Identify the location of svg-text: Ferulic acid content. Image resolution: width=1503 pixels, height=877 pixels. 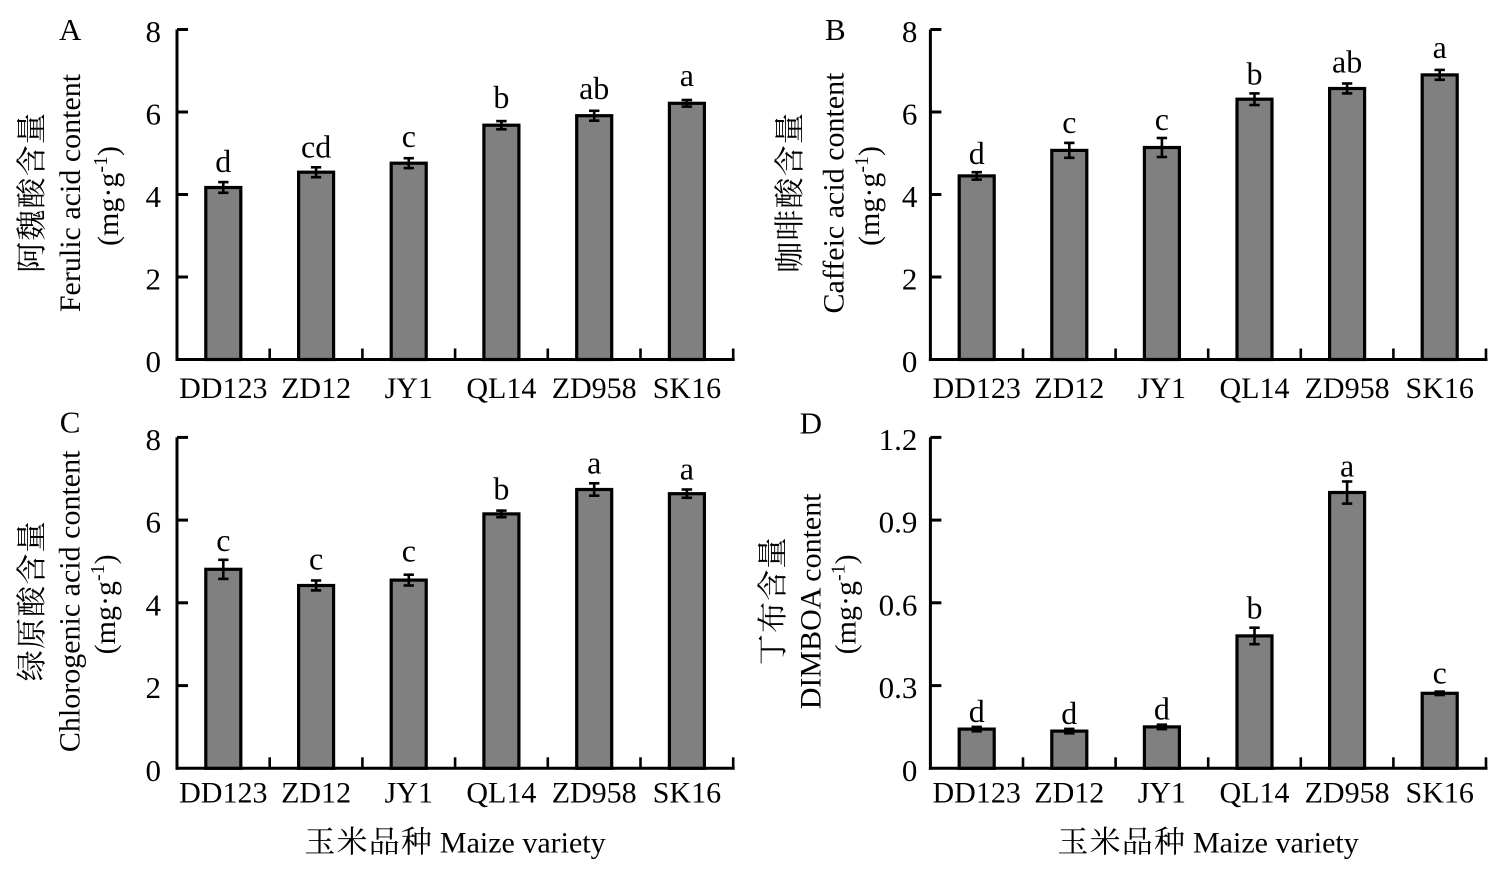
(70, 192).